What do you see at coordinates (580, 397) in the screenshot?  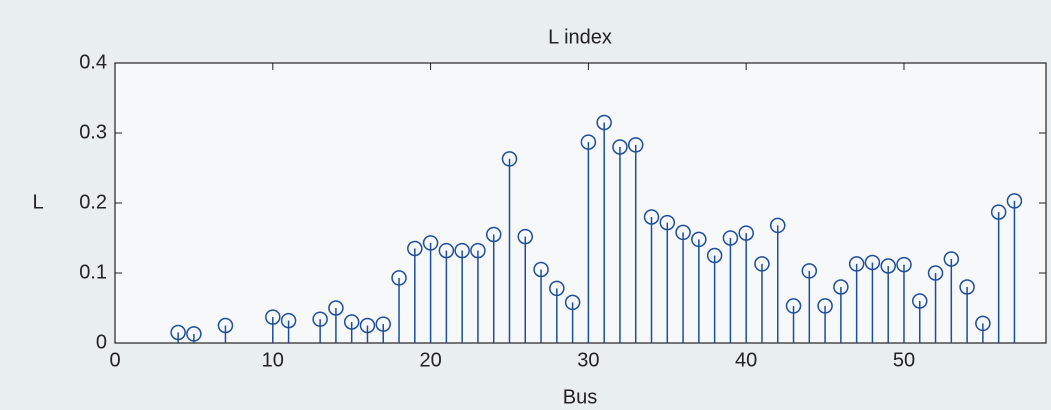 I see `x-axis-label: Bus` at bounding box center [580, 397].